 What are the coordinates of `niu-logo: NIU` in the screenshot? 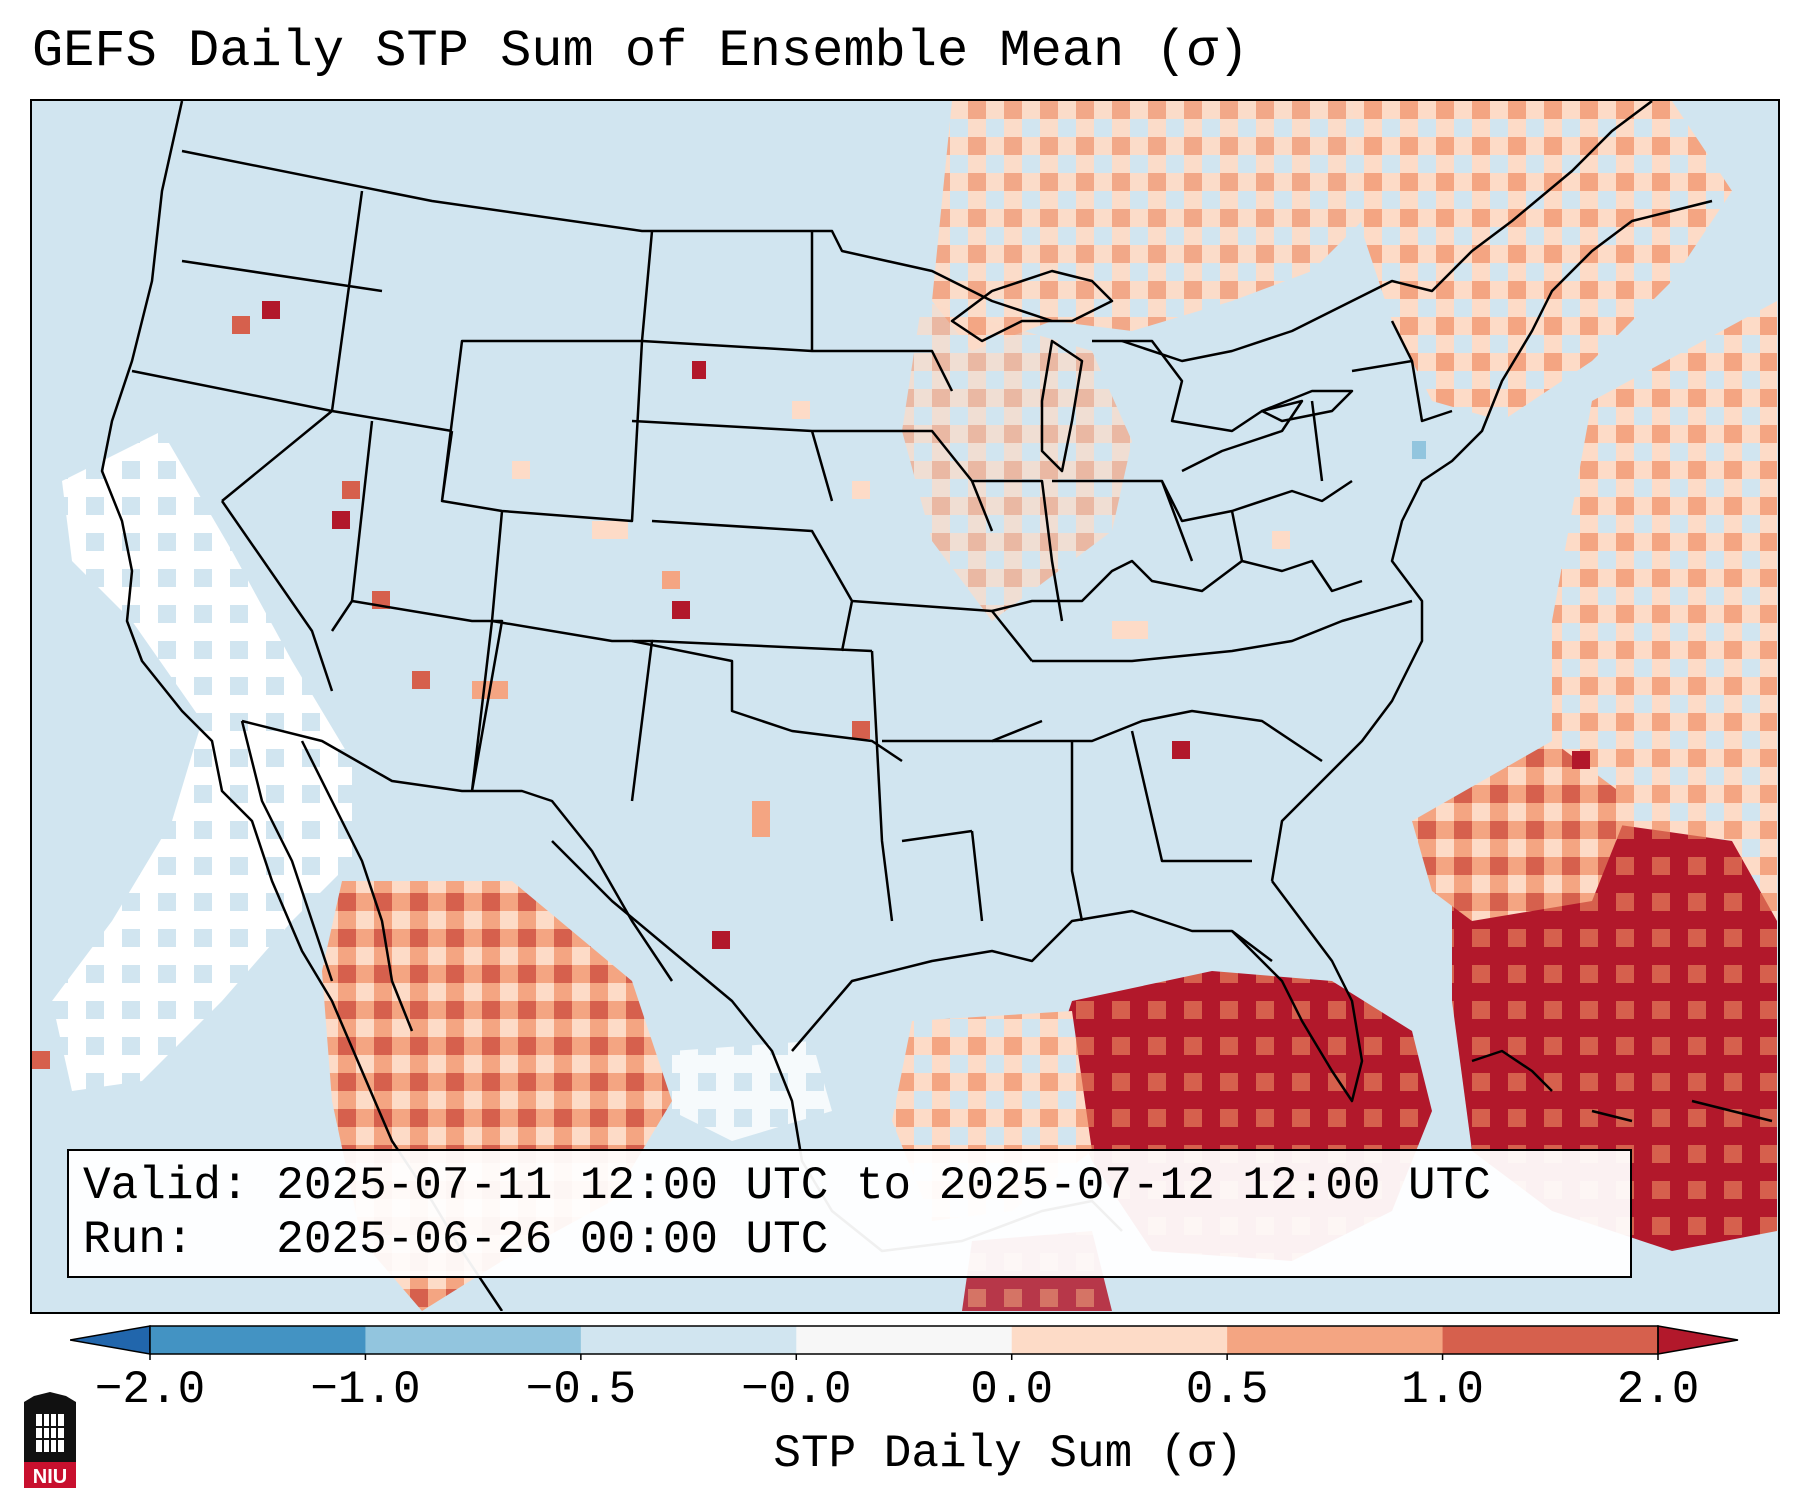 It's located at (50, 1440).